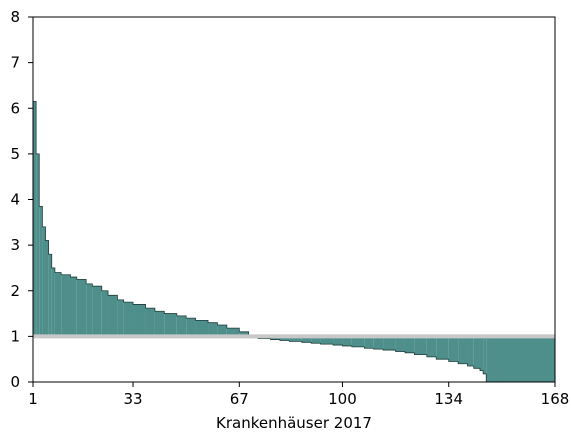  I want to click on x-tick-label-33: 33, so click(132, 399).